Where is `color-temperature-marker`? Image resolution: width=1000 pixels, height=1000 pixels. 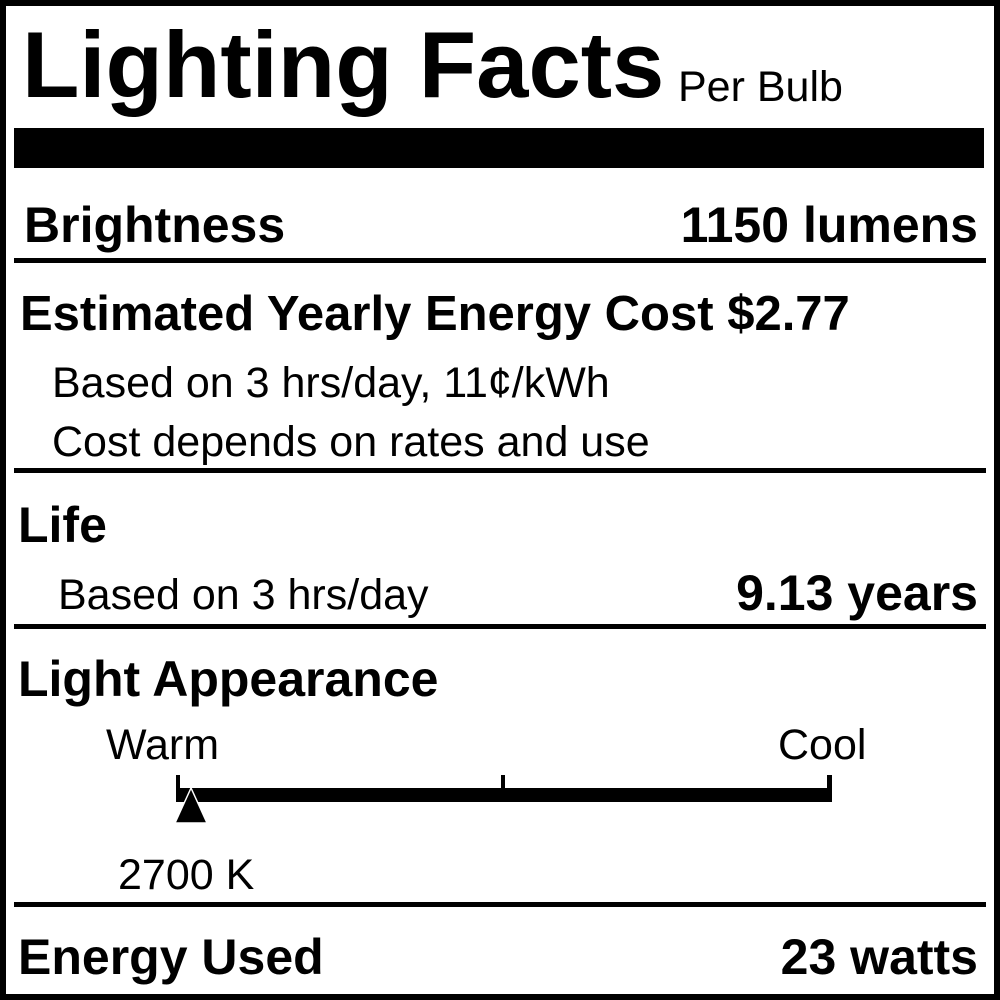 color-temperature-marker is located at coordinates (191, 805).